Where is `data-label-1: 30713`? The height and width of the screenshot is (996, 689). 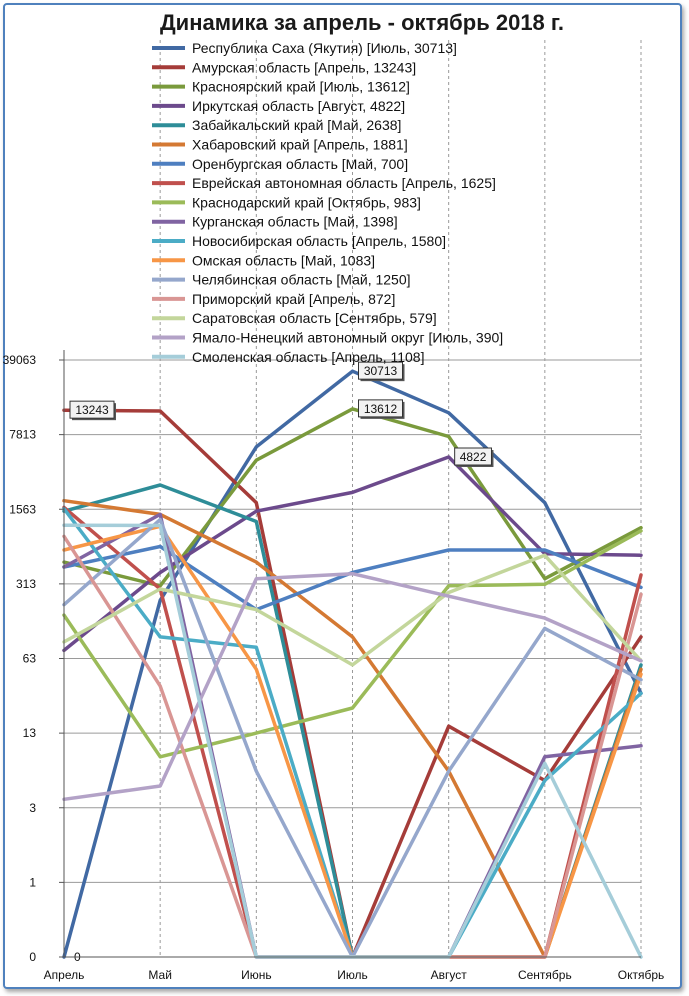
data-label-1: 30713 is located at coordinates (381, 371).